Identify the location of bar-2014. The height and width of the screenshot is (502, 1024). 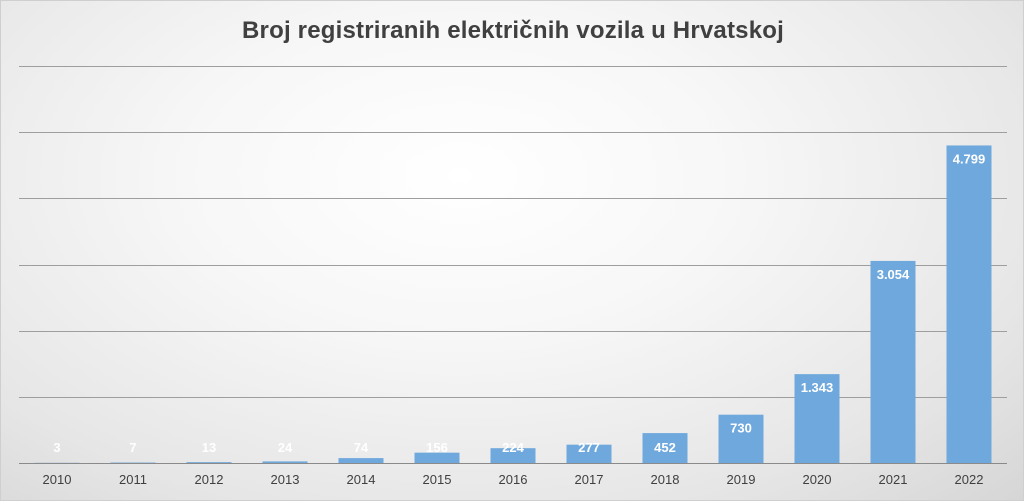
(361, 460).